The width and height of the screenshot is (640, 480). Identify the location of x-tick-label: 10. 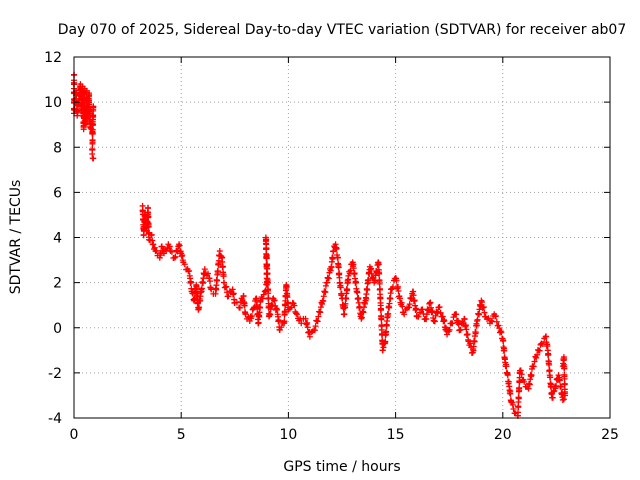
(288, 435).